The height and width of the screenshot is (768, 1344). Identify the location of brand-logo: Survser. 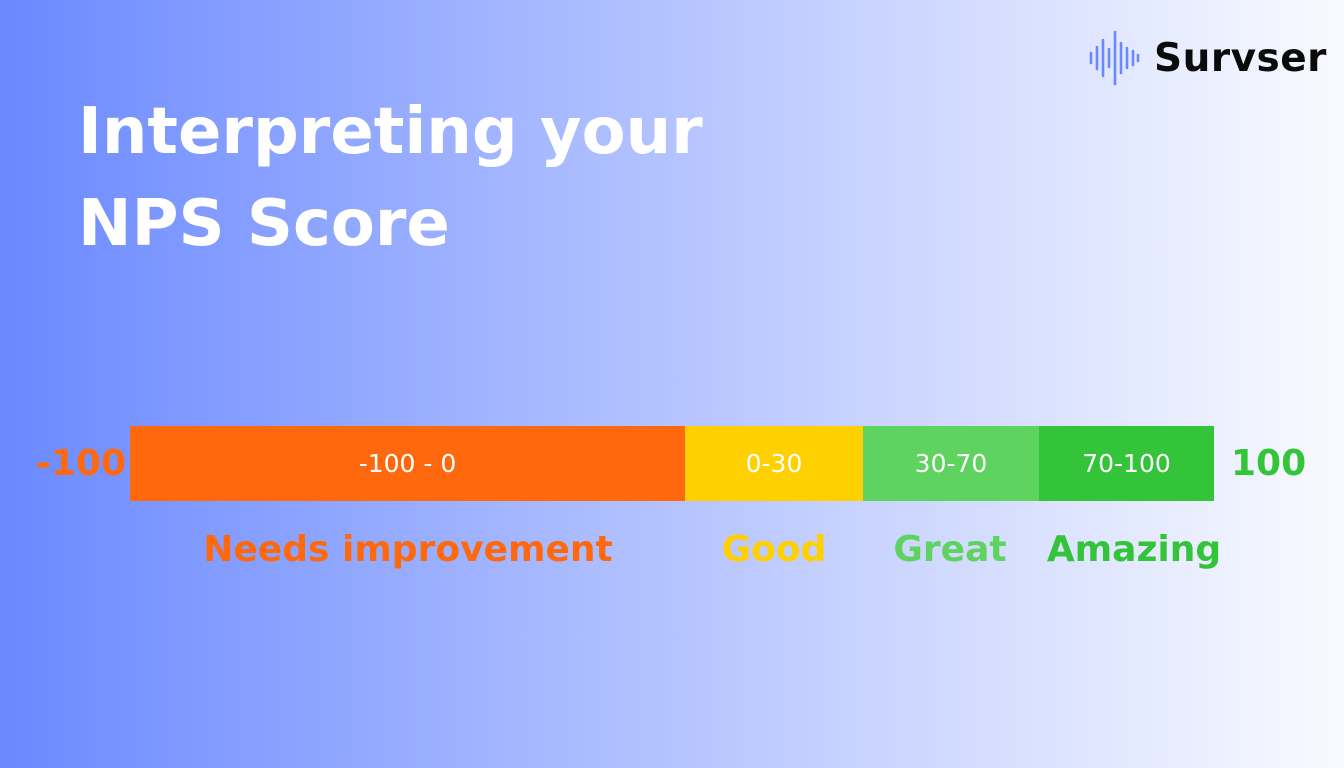
(1207, 58).